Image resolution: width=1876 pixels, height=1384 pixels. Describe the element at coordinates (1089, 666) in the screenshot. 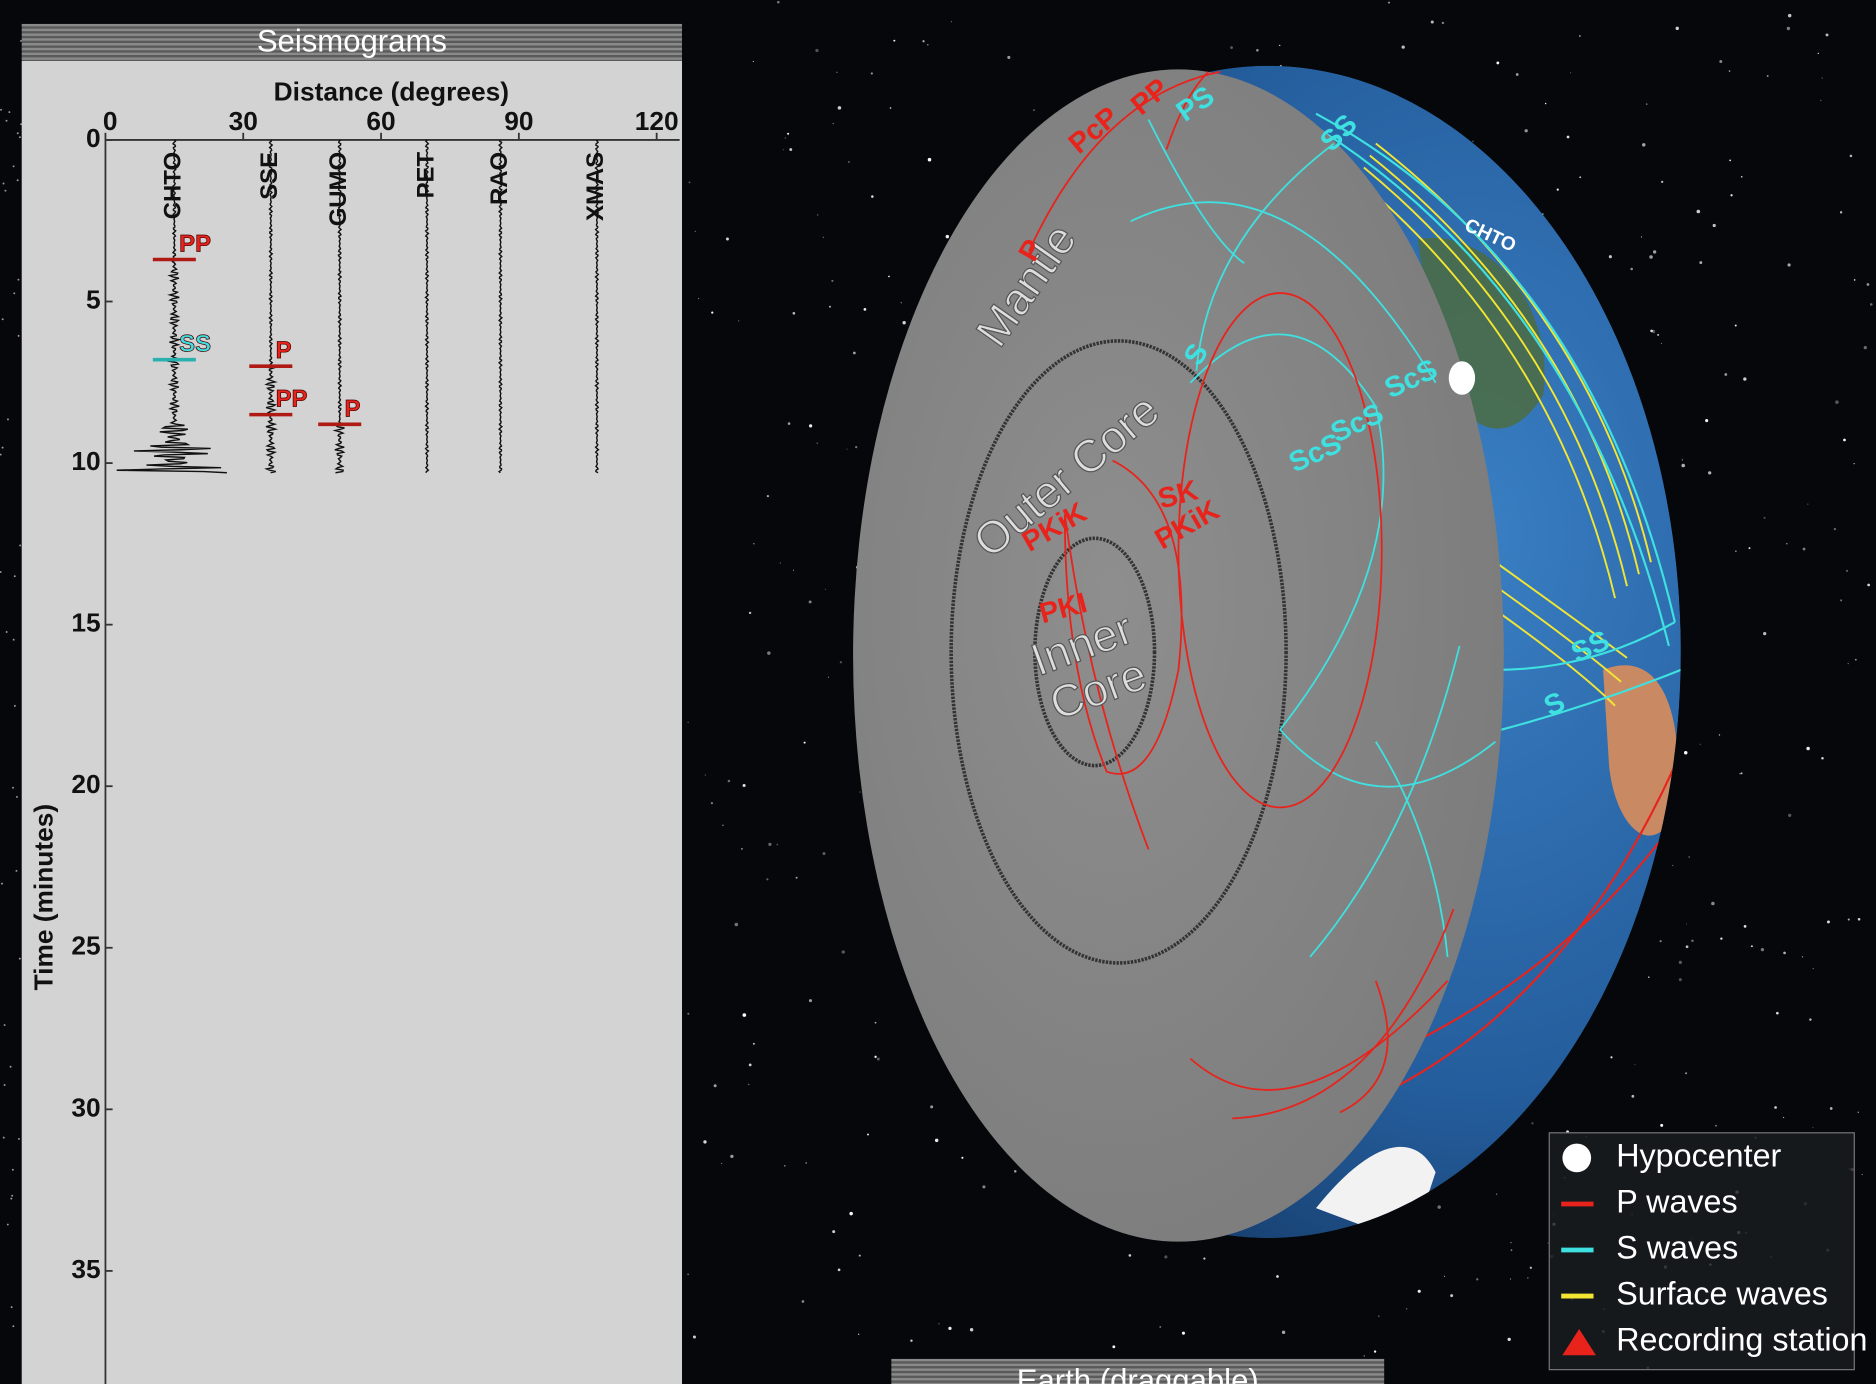

I see `layer-label: InnerCore` at that location.